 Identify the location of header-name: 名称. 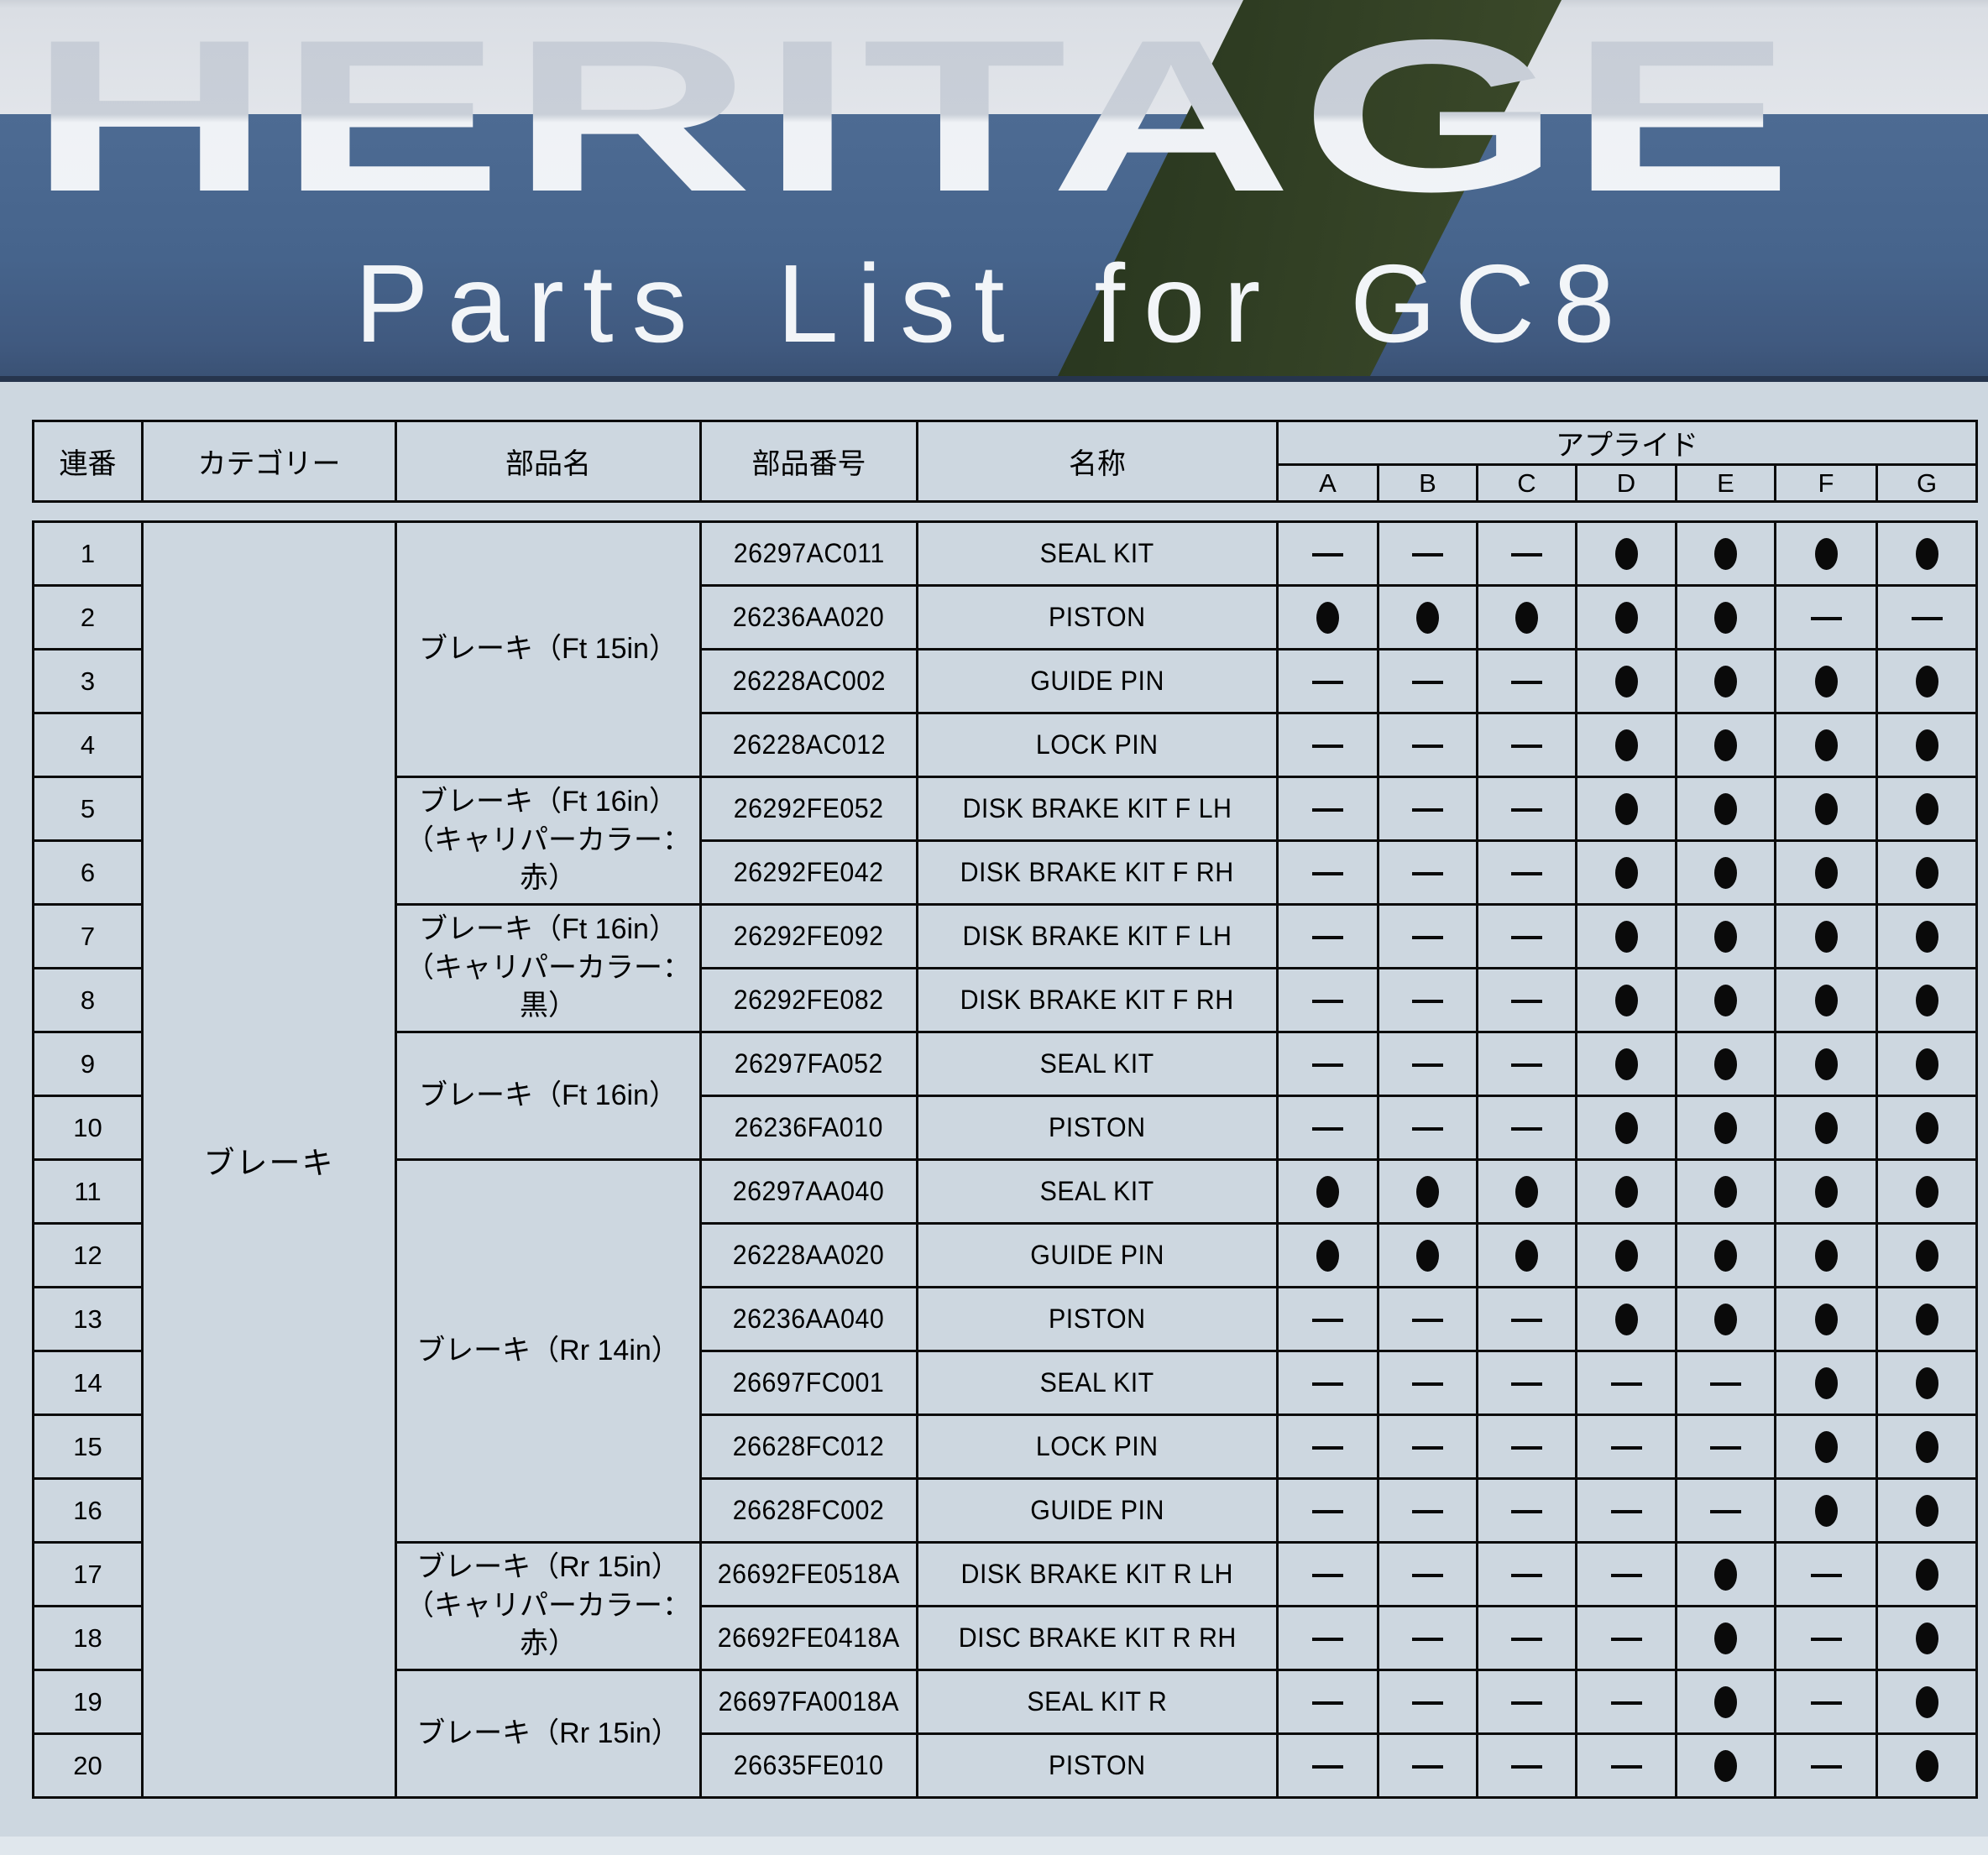
(1097, 461).